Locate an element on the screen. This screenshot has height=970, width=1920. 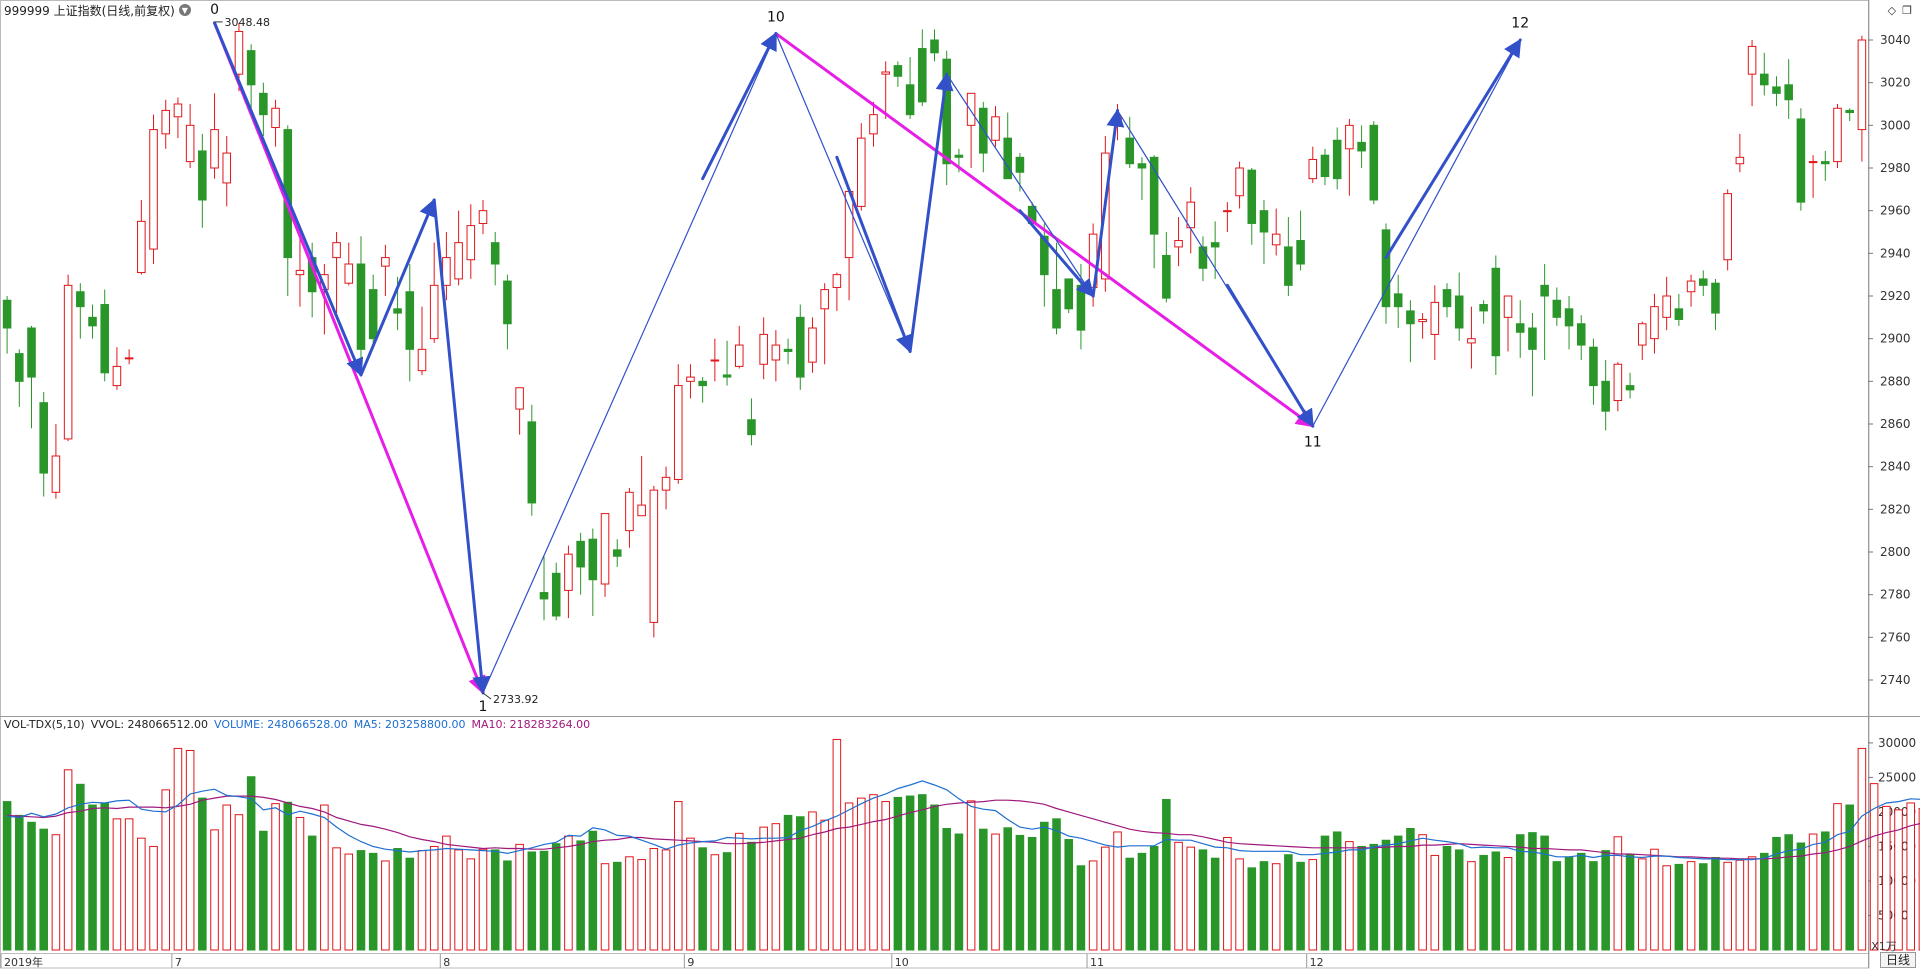
diamond-icon: ◇ is located at coordinates (1892, 10).